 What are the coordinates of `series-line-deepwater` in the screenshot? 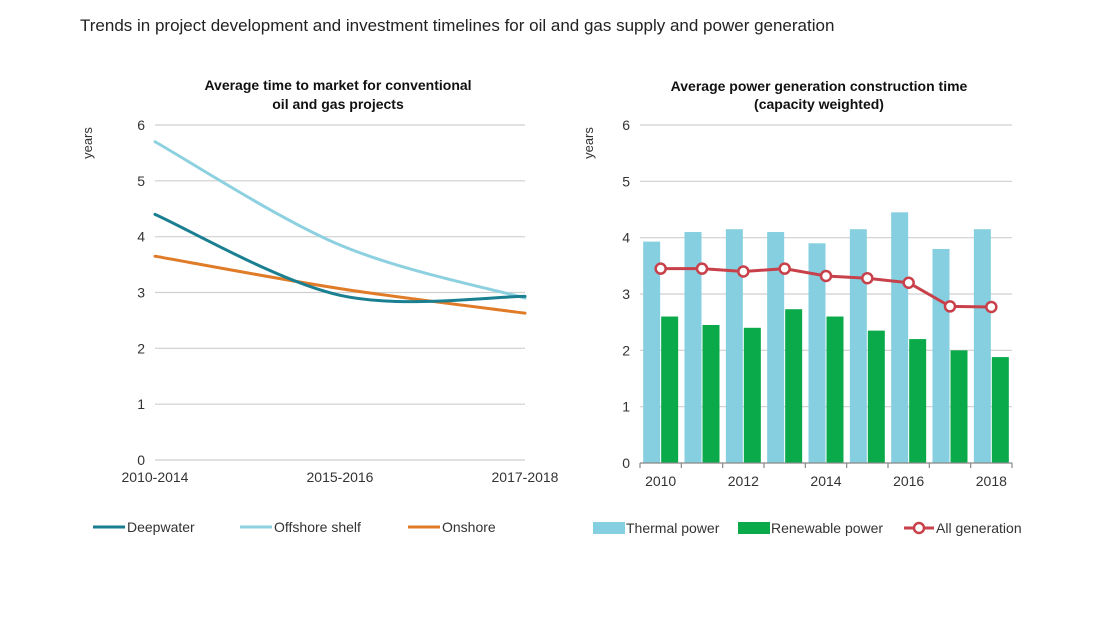 It's located at (340, 258).